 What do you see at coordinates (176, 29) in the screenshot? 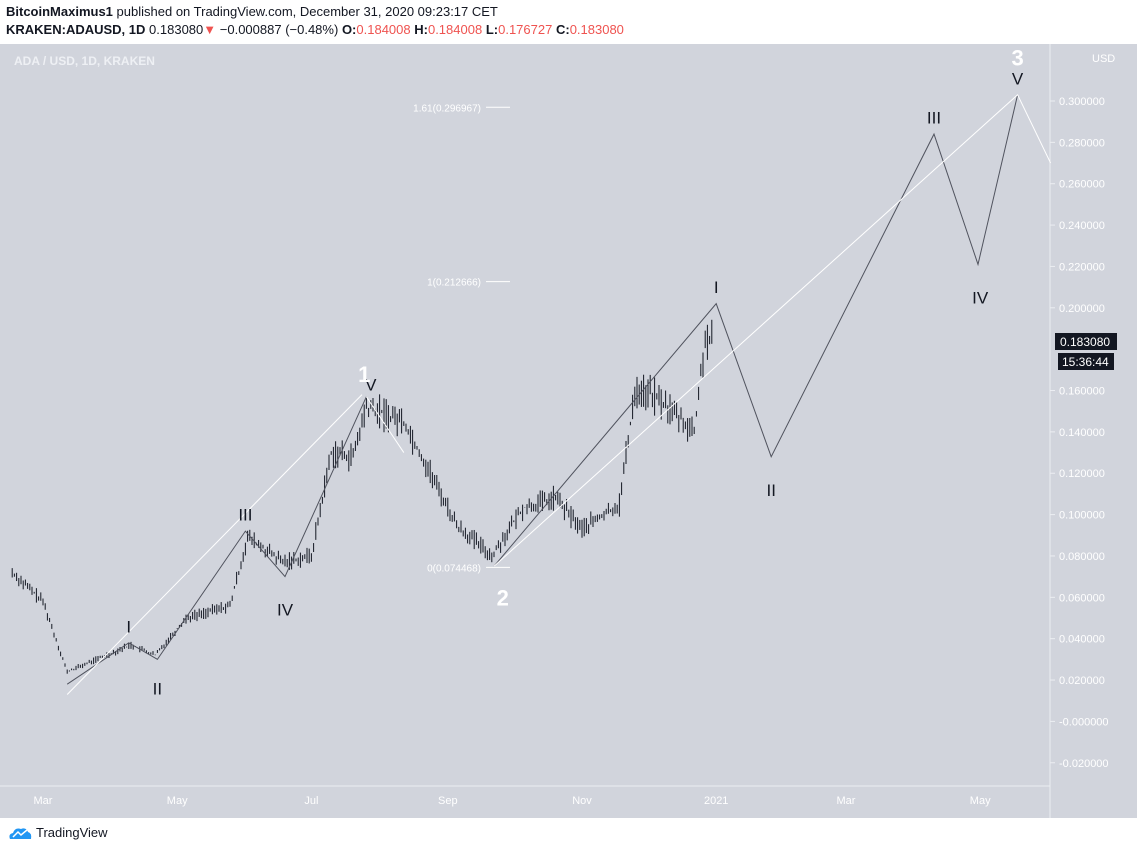
I see `last-price: 0.183080` at bounding box center [176, 29].